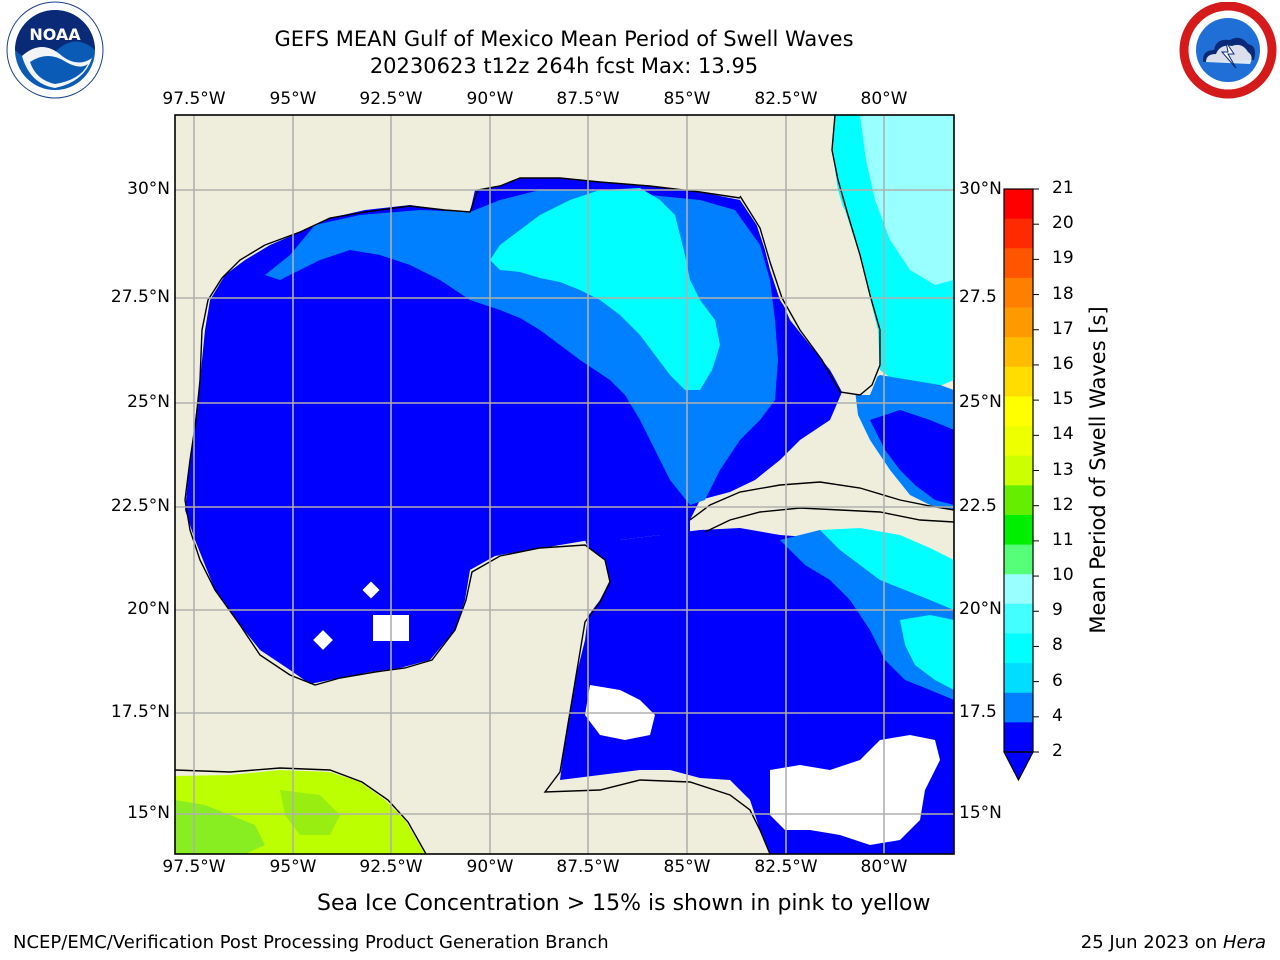 The image size is (1280, 960). I want to click on colorbar-tick-label: 4, so click(1057, 715).